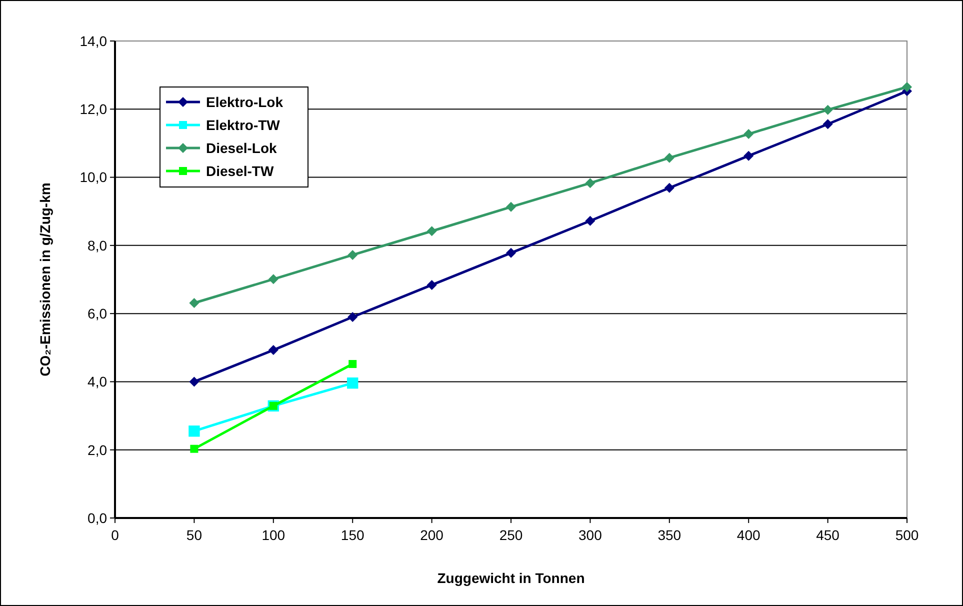  I want to click on x-tick-label: 350, so click(670, 535).